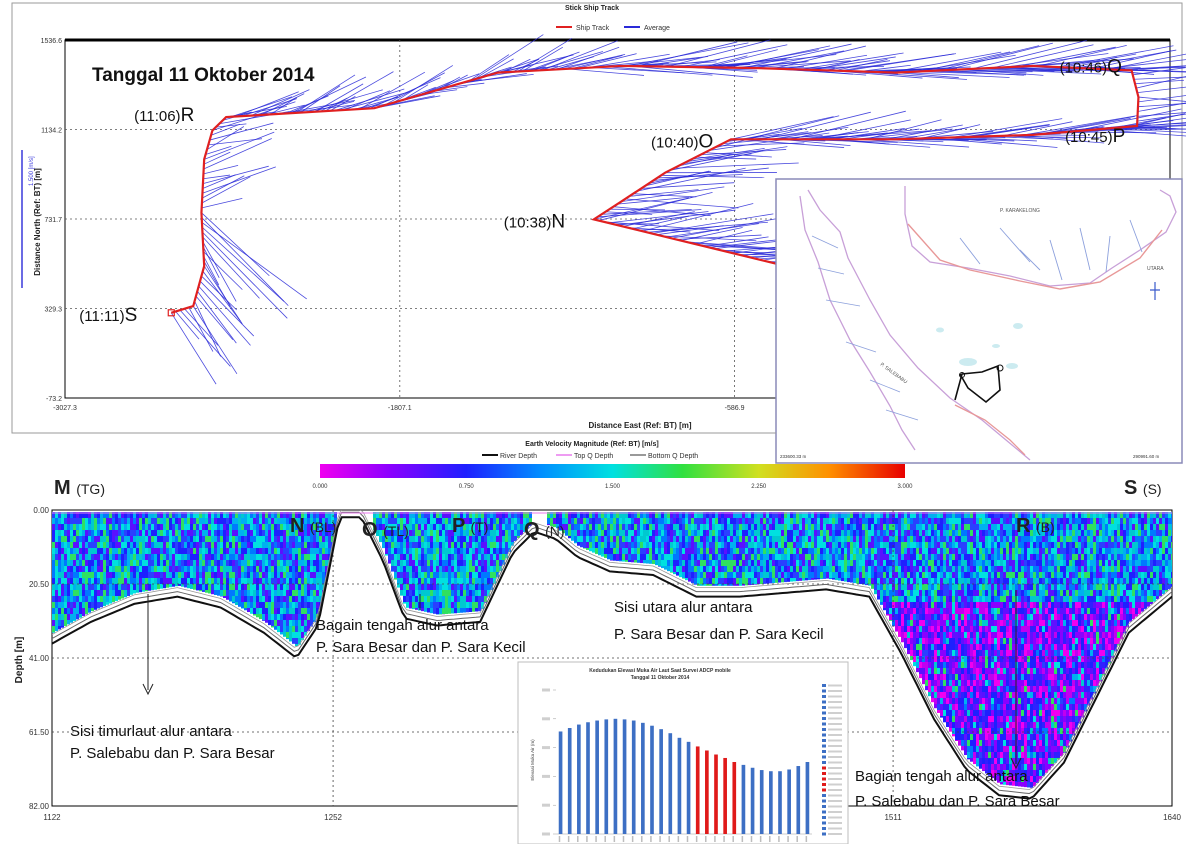  What do you see at coordinates (51, 130) in the screenshot?
I see `y-tick-label: 1134.2` at bounding box center [51, 130].